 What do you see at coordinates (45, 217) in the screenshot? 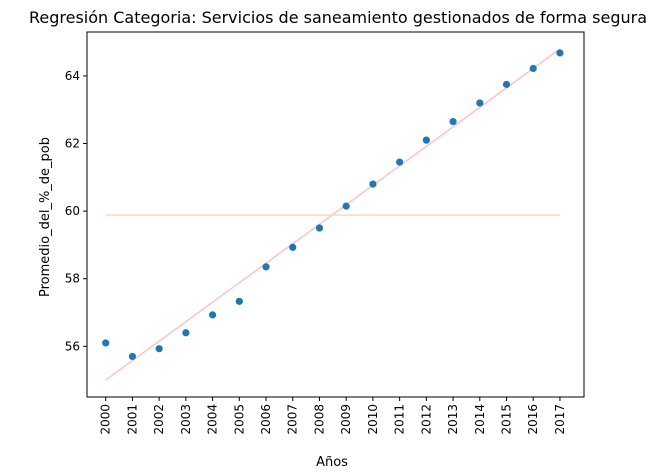
I see `y-axis-label: Promedio_del_%_de_pob` at bounding box center [45, 217].